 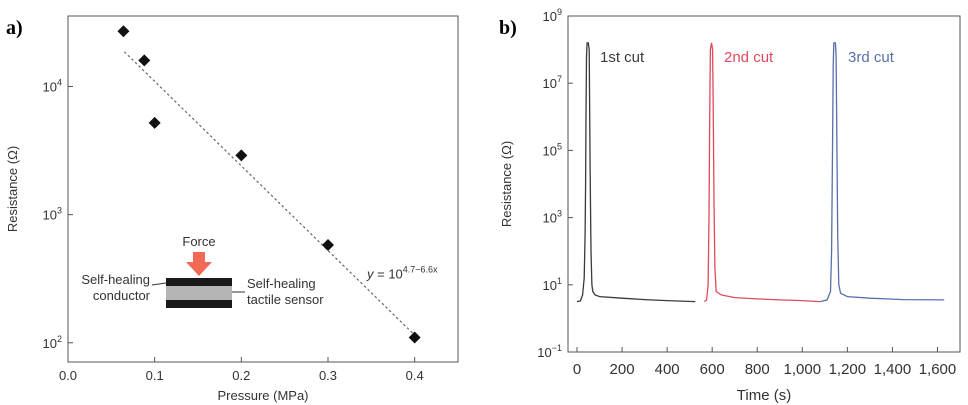 I want to click on panel-b-y-ticks: 10⁻¹ 10¹ 10³ 10⁵ 10⁷ 10⁹, so click(x=555, y=183).